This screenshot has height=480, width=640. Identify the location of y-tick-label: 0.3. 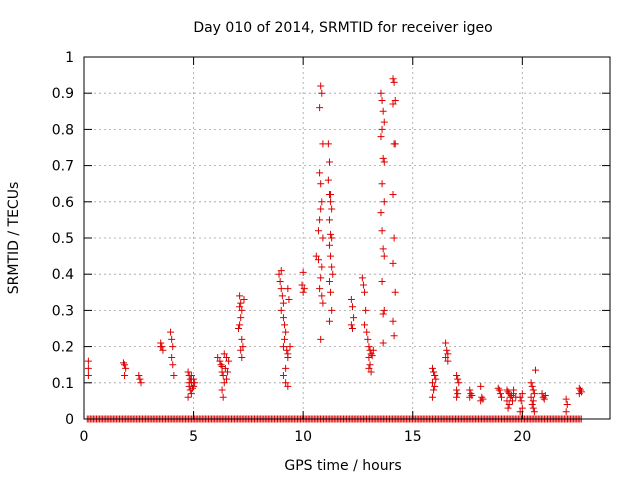
(63, 311).